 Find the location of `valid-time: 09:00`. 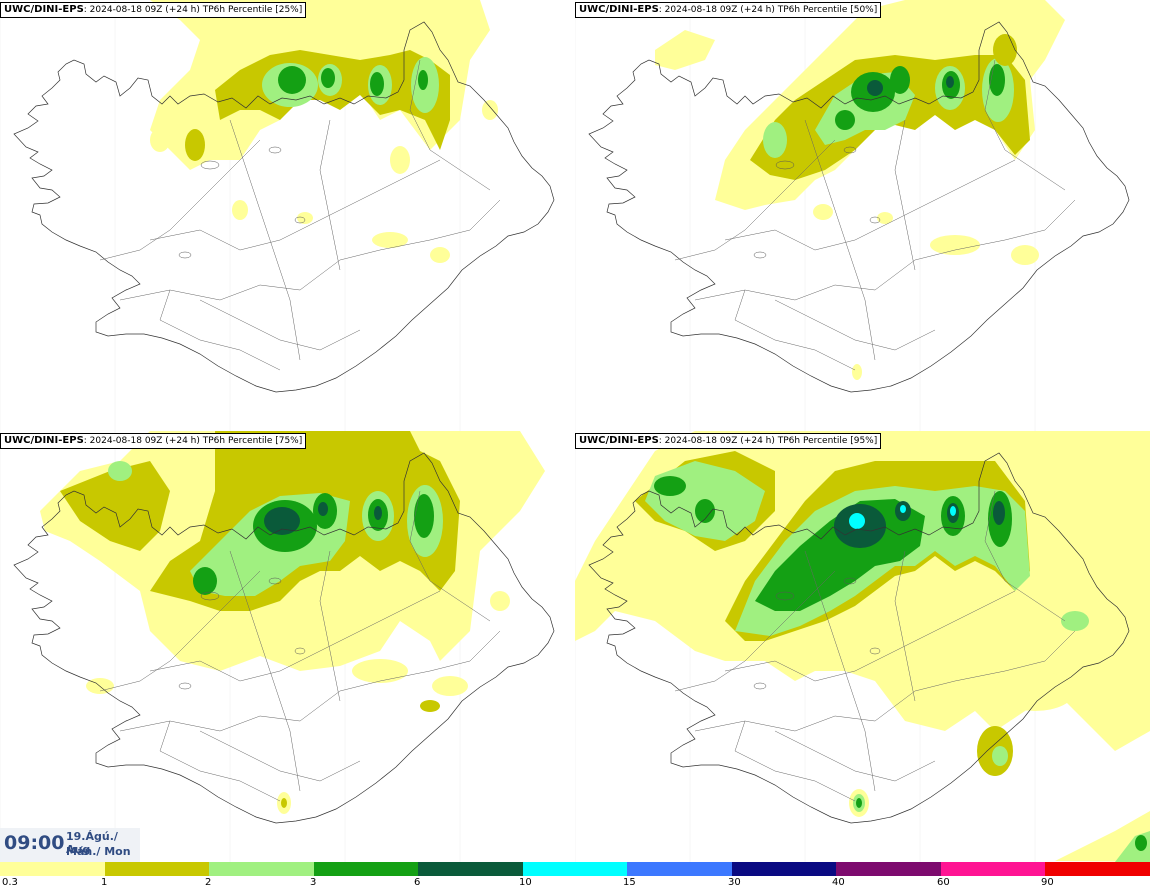

valid-time: 09:00 is located at coordinates (34, 843).